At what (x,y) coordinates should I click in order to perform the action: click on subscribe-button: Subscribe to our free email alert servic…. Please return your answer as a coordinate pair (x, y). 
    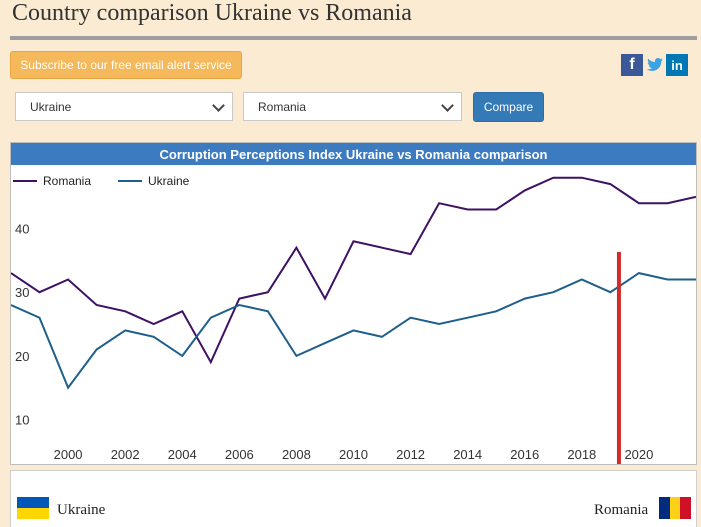
    Looking at the image, I should click on (126, 65).